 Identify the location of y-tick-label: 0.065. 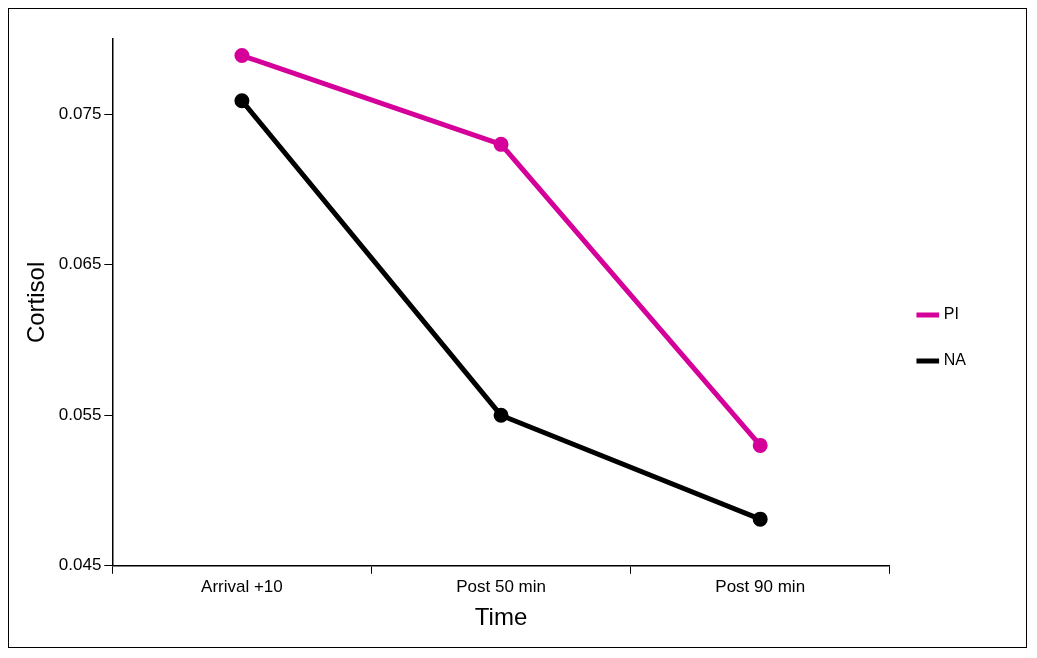
(80, 264).